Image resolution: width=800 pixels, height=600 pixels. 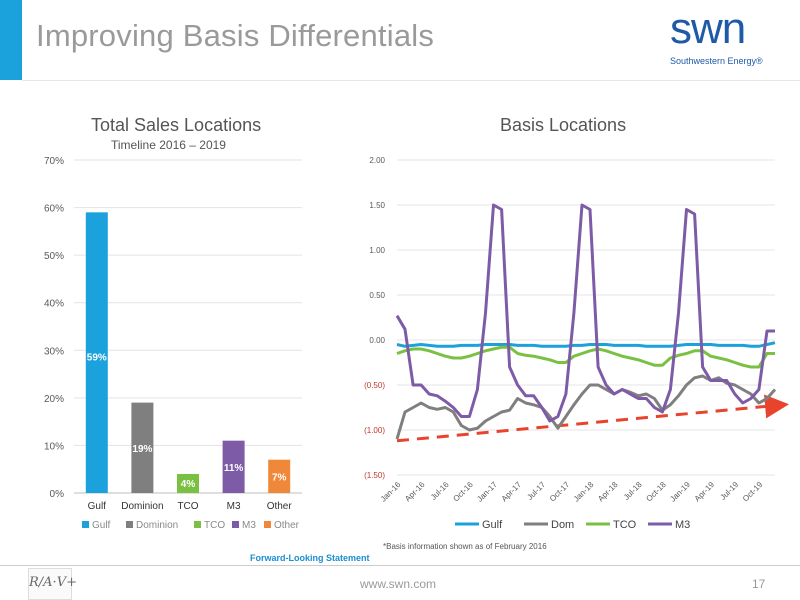 I want to click on swn-logo: swn Southwestern Energy®, so click(x=724, y=37).